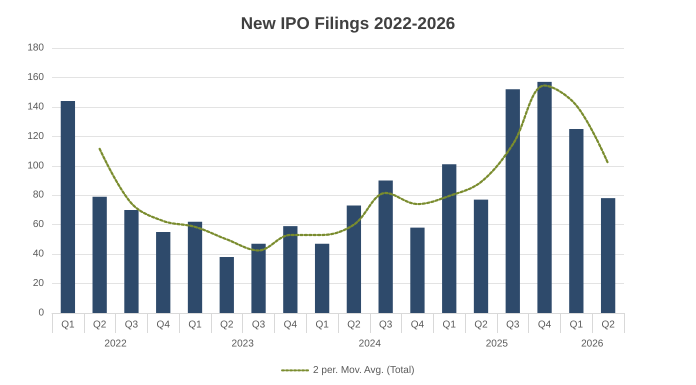 The width and height of the screenshot is (696, 385). I want to click on y-tick-label: 100, so click(35, 166).